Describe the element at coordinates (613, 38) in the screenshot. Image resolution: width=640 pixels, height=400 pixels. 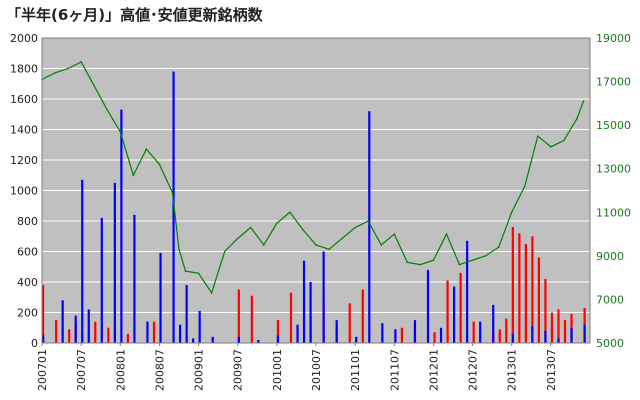
I see `right-tick-label: 19000` at that location.